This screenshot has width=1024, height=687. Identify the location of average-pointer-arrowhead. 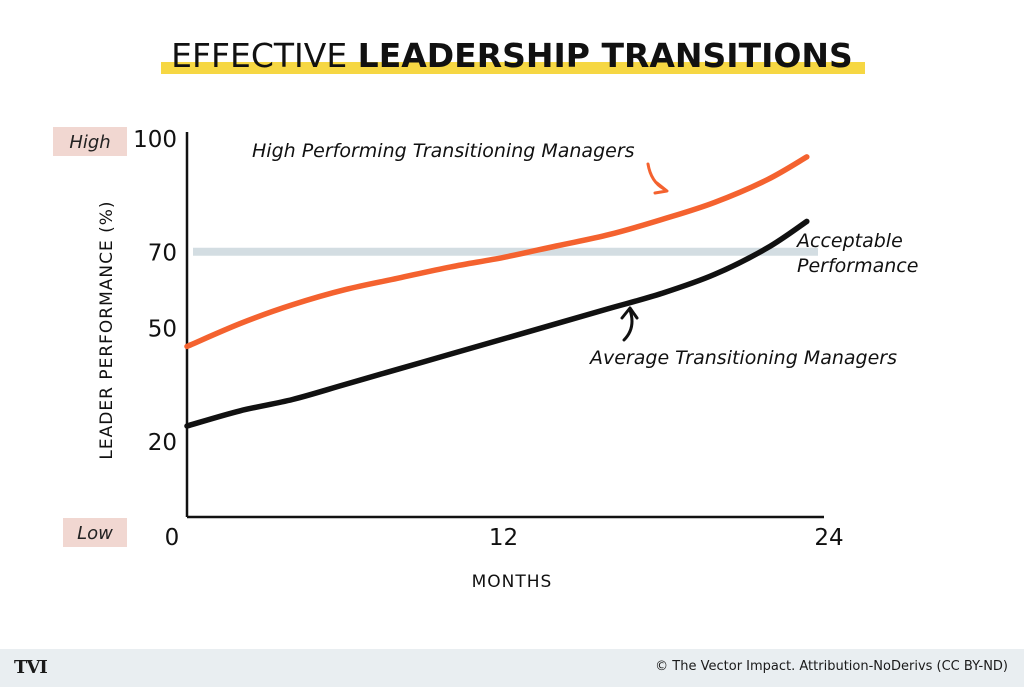
(629, 313).